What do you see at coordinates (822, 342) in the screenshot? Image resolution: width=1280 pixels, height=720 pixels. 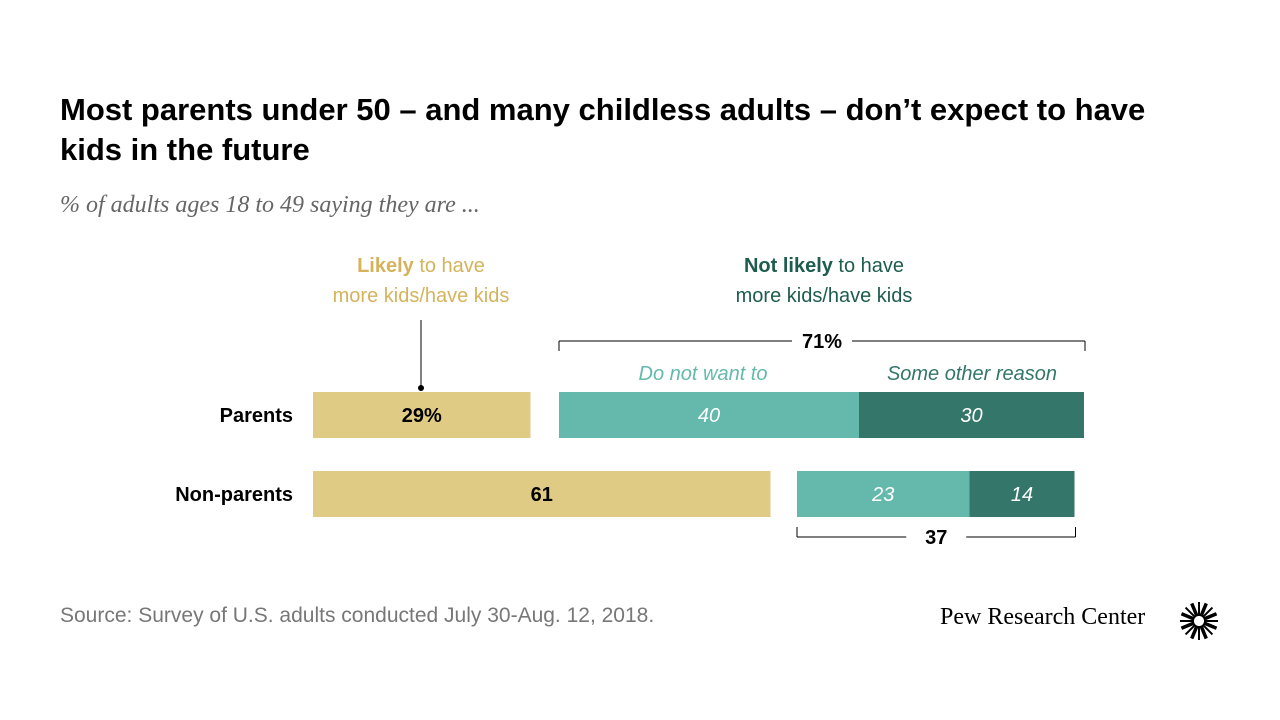 I see `total-label: 71%` at bounding box center [822, 342].